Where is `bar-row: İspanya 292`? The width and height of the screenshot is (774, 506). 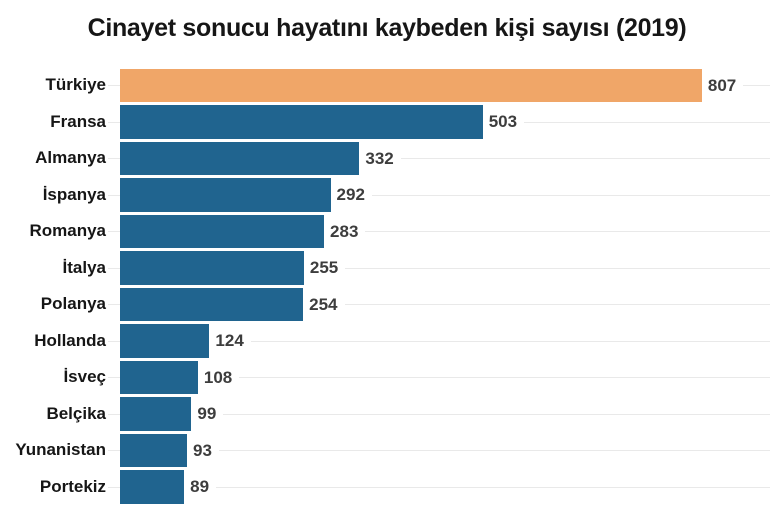
bar-row: İspanya 292 is located at coordinates (387, 195).